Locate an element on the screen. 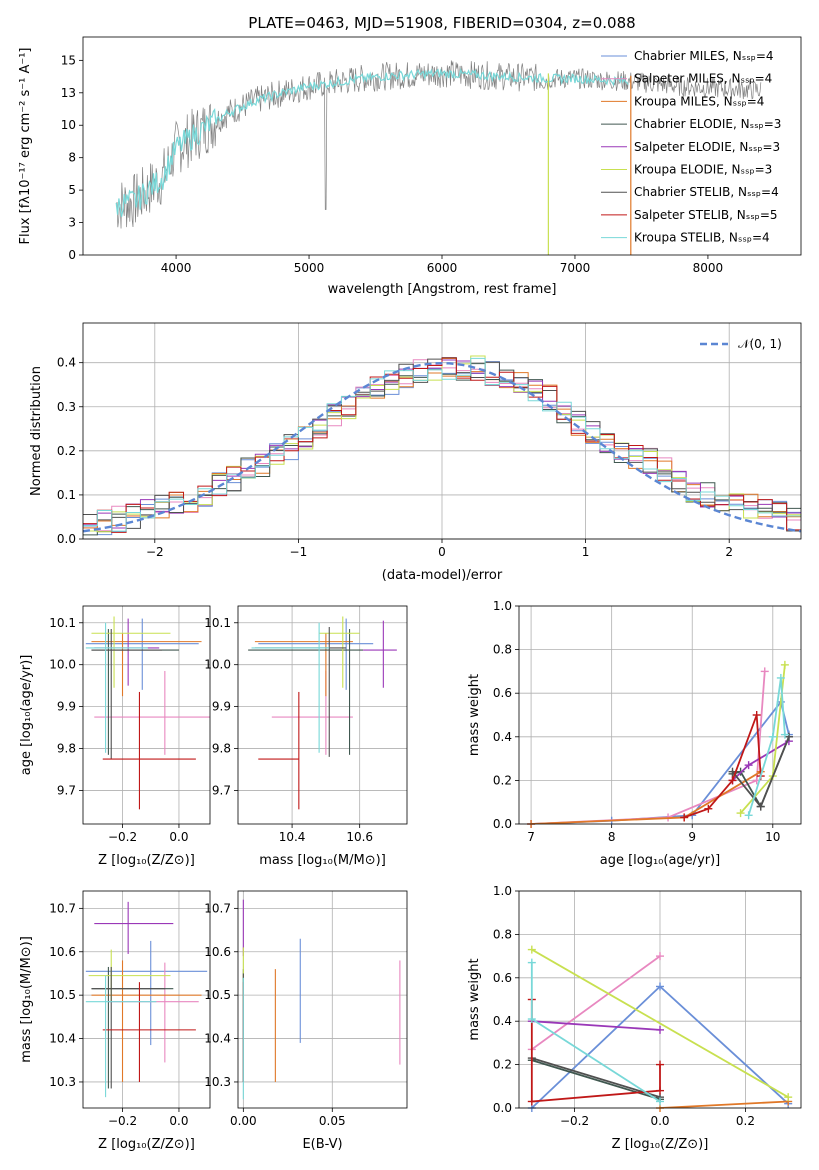 The height and width of the screenshot is (1170, 819). x-tick-label: 8 is located at coordinates (612, 837).